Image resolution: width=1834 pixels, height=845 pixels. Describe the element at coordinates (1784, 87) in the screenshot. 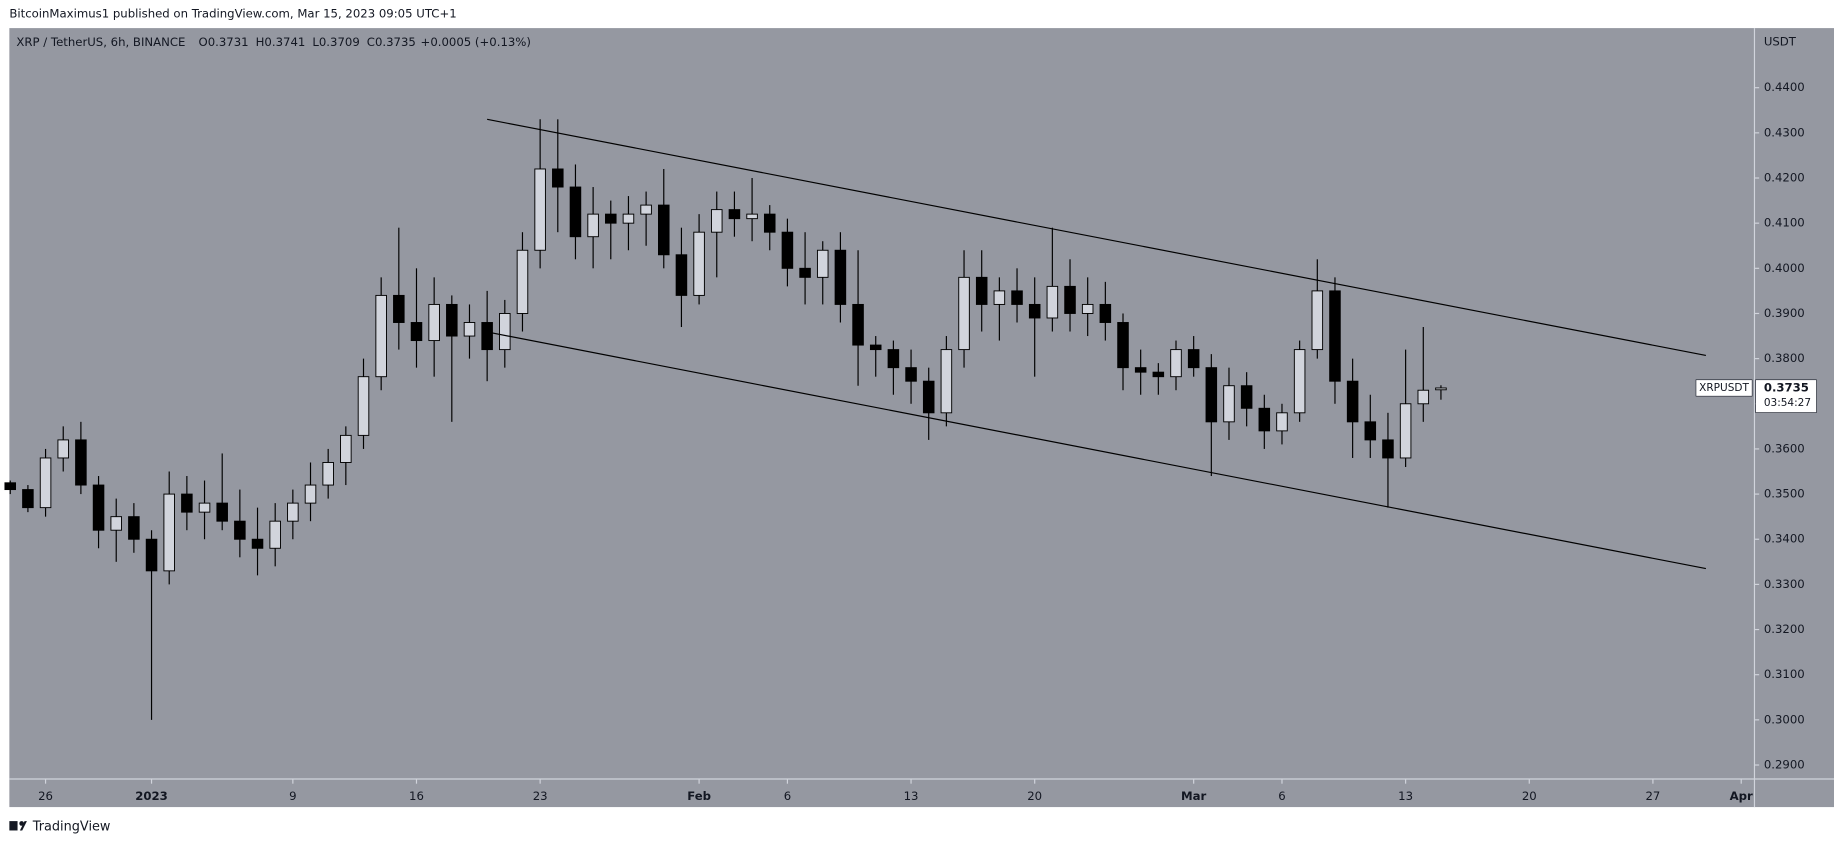

I see `y-tick-label: 0.4400` at that location.